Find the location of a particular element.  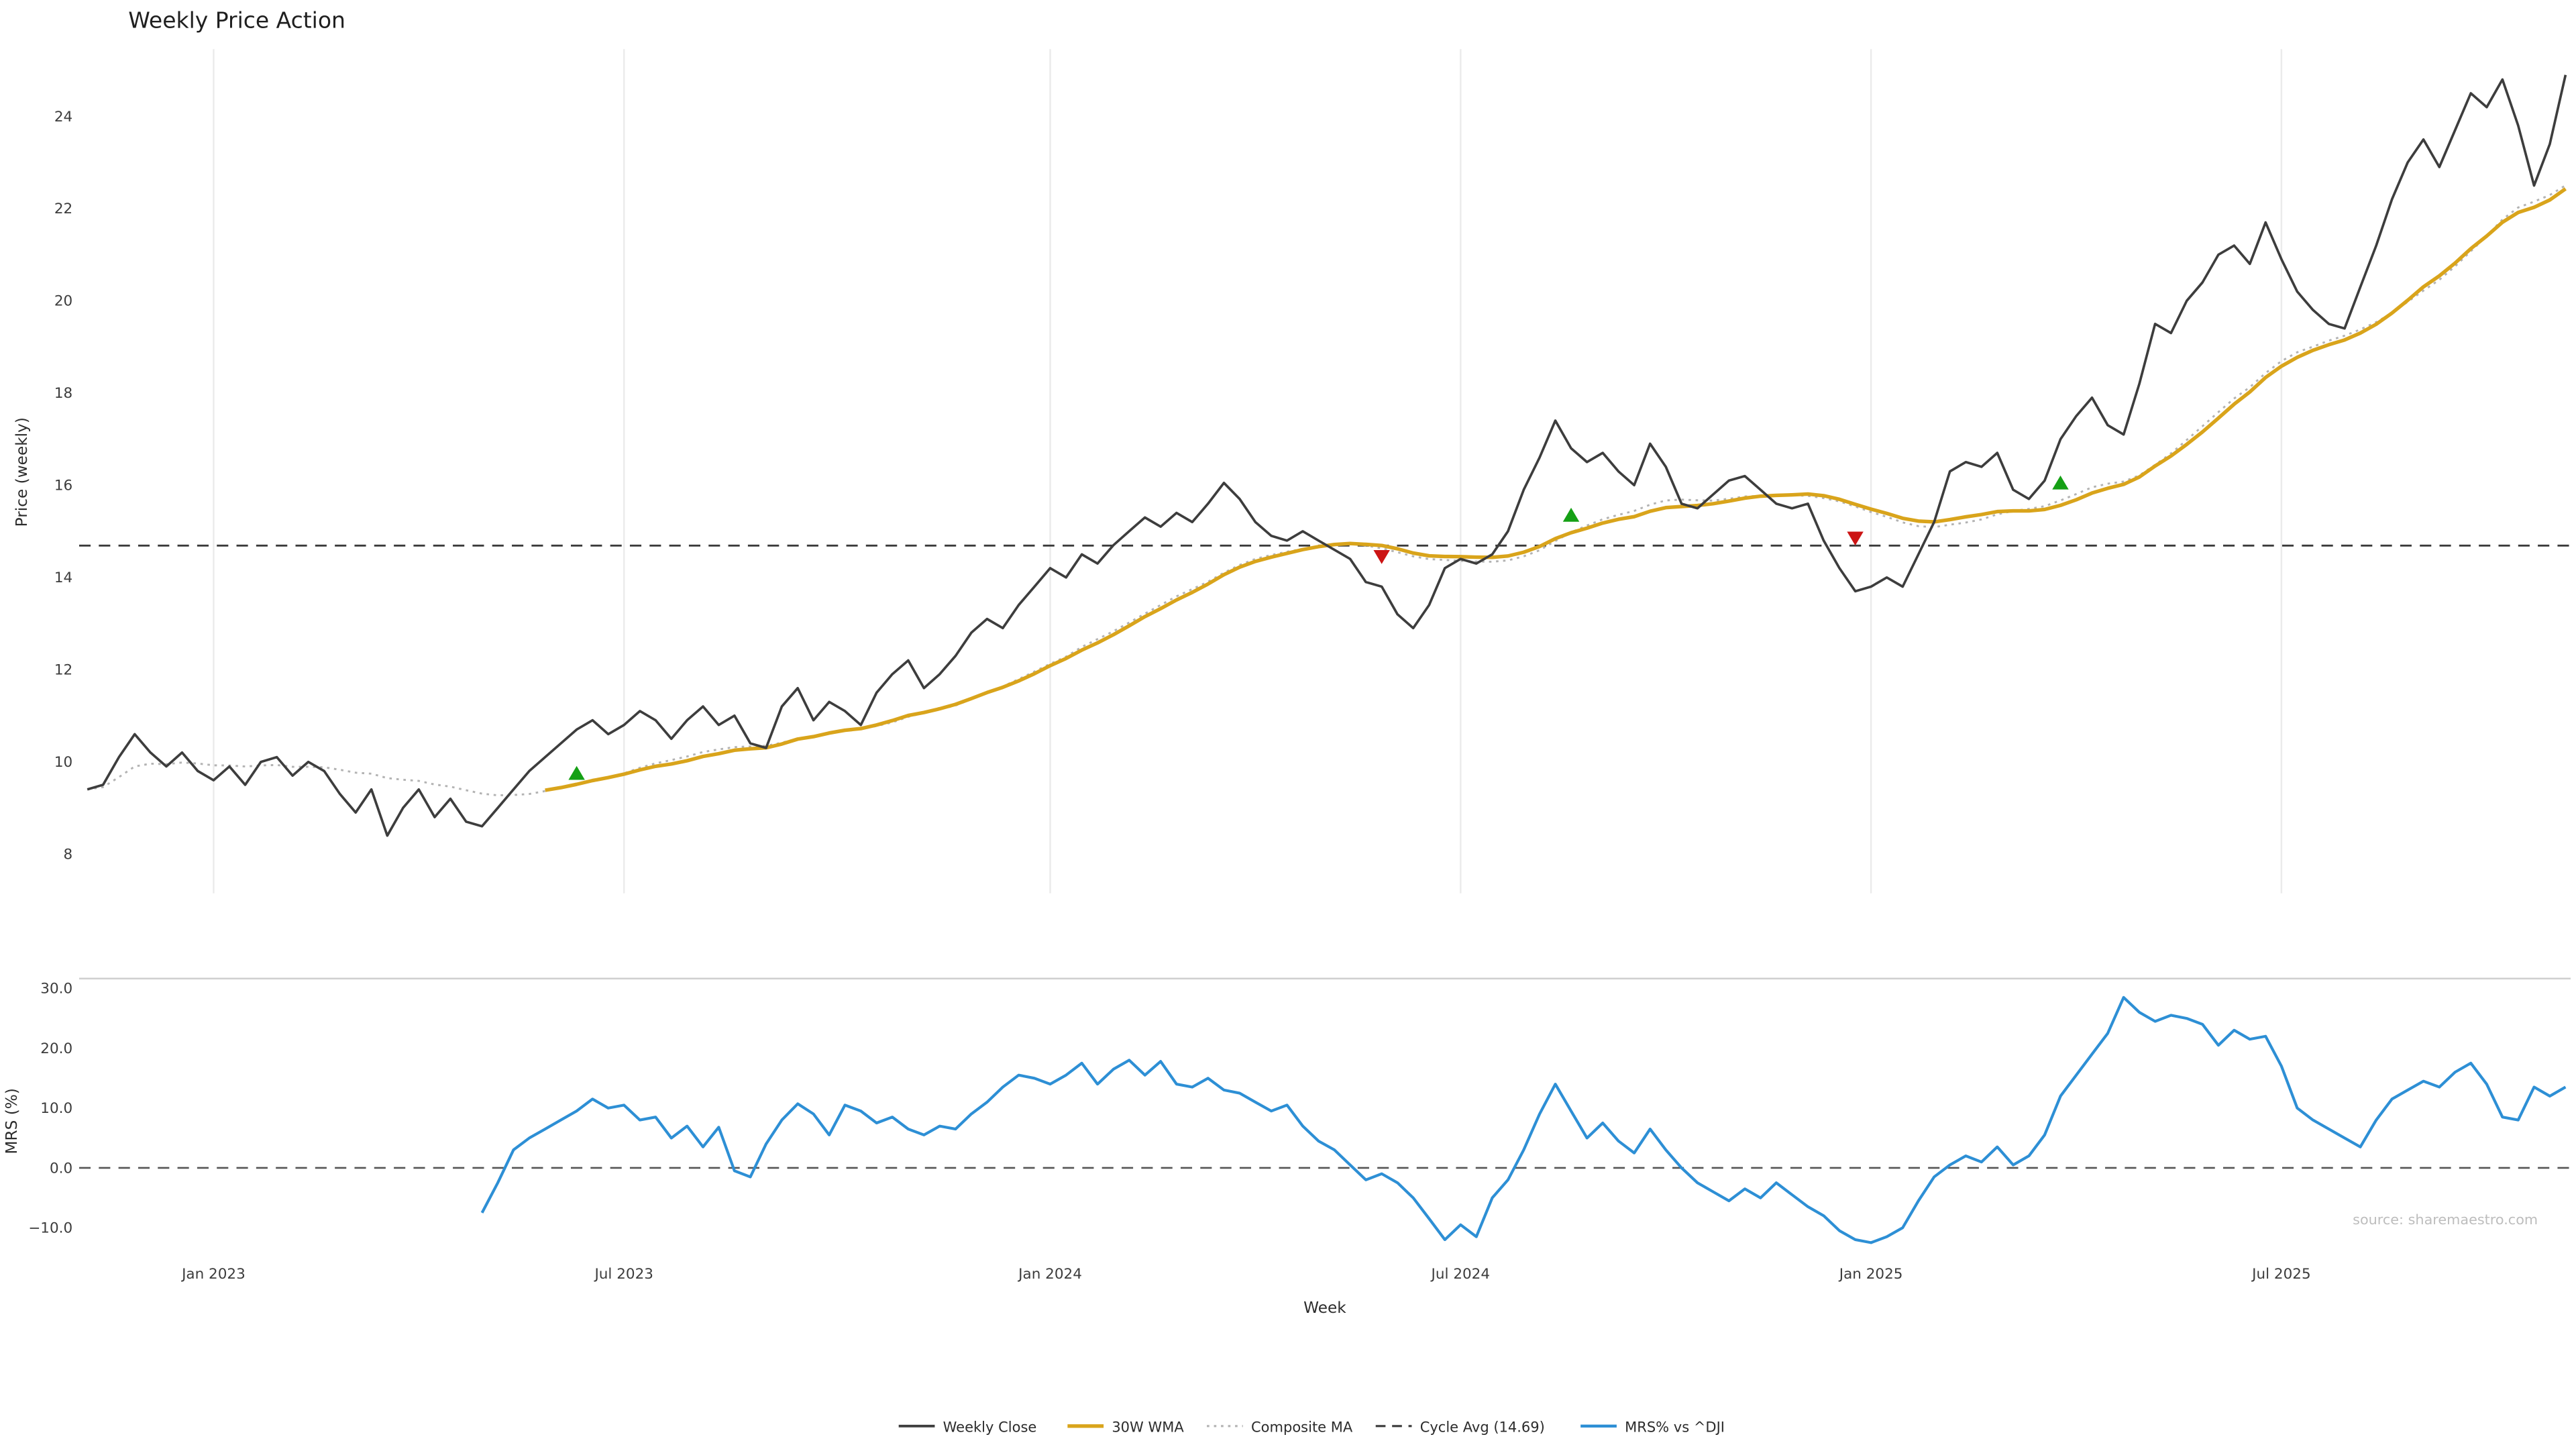

price-tick-label: 10 is located at coordinates (63, 762).